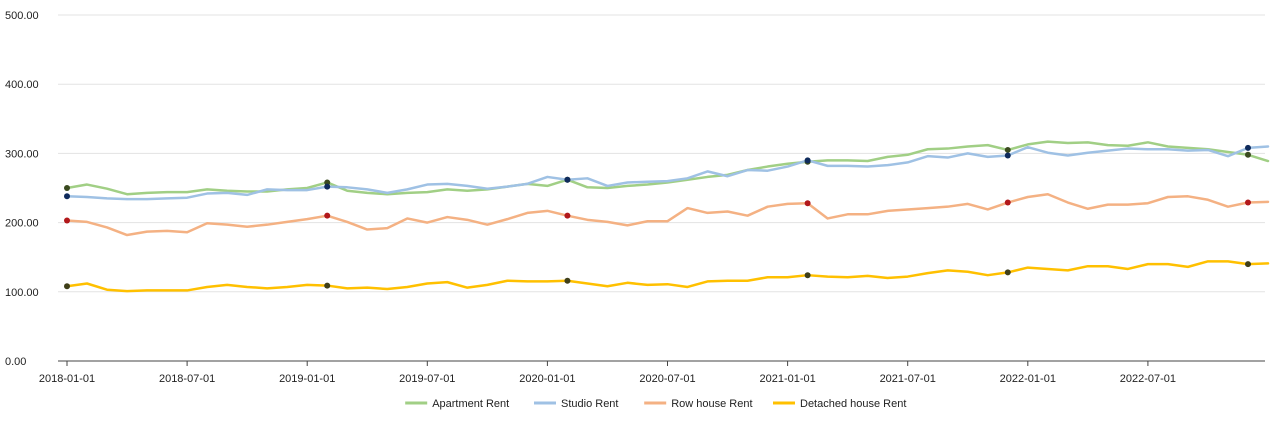 The height and width of the screenshot is (426, 1278). Describe the element at coordinates (711, 404) in the screenshot. I see `legend-label: Row house Rent` at that location.